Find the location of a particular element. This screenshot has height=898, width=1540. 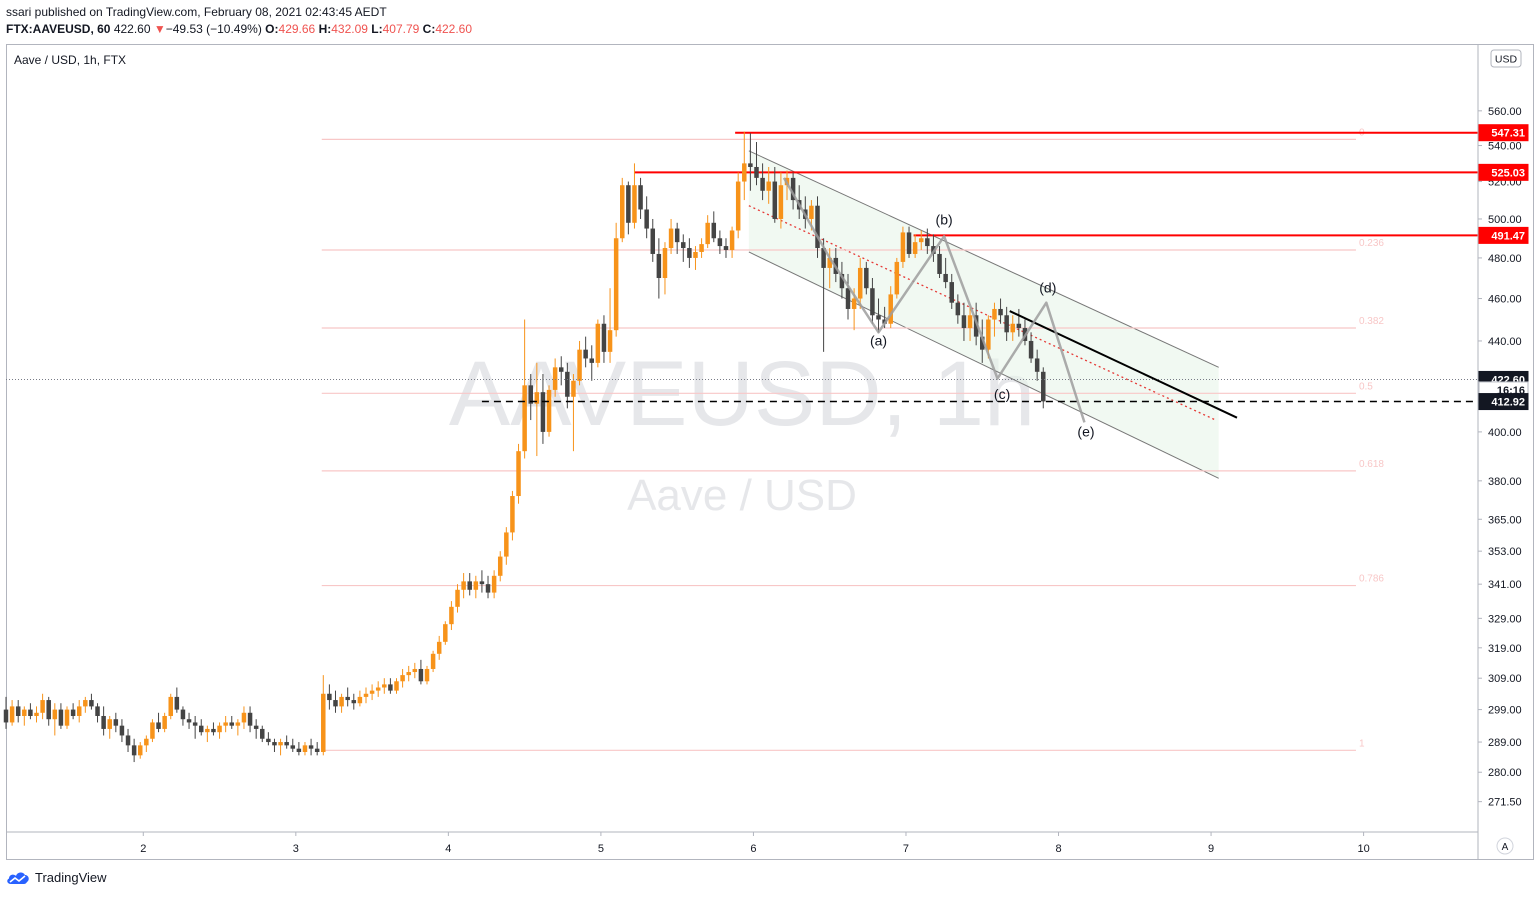

change-arrow-icon: ▼ is located at coordinates (159, 29).